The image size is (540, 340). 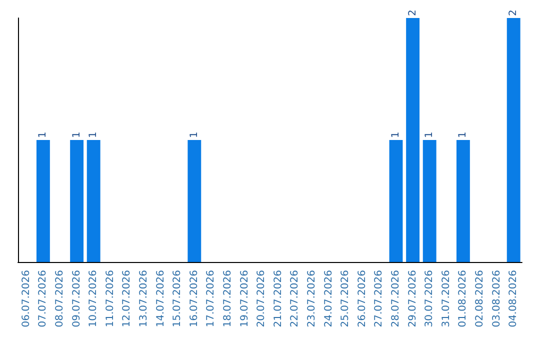 What do you see at coordinates (379, 299) in the screenshot?
I see `x-tick-label: 27.07.2026` at bounding box center [379, 299].